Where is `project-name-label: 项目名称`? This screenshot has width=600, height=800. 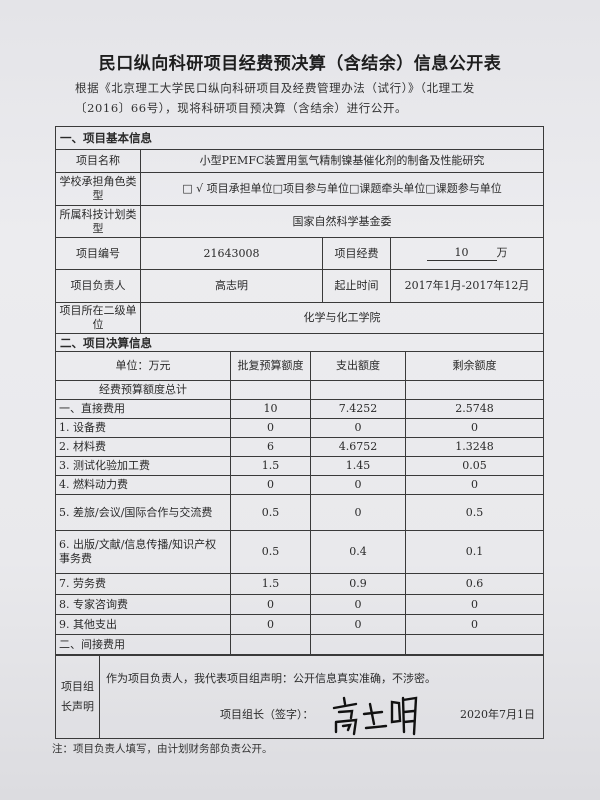 project-name-label: 项目名称 is located at coordinates (98, 161).